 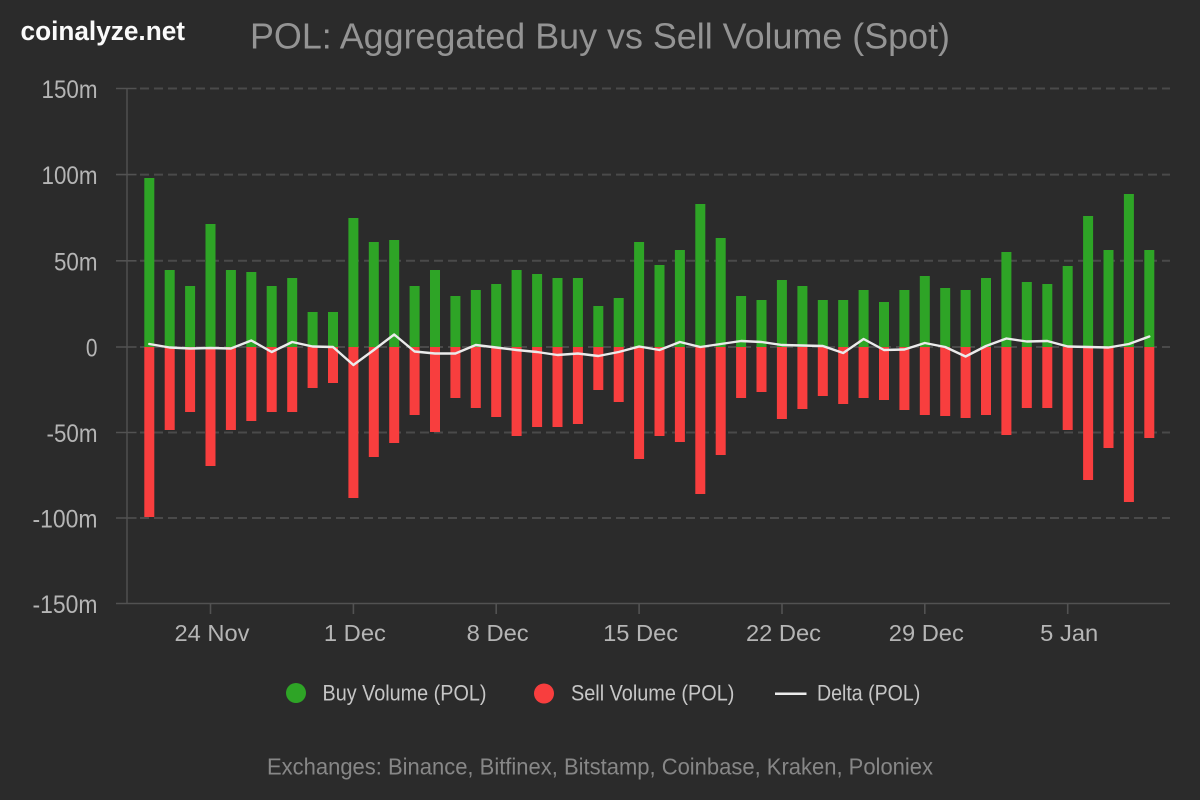 What do you see at coordinates (926, 633) in the screenshot?
I see `svg-text: 29 Dec` at bounding box center [926, 633].